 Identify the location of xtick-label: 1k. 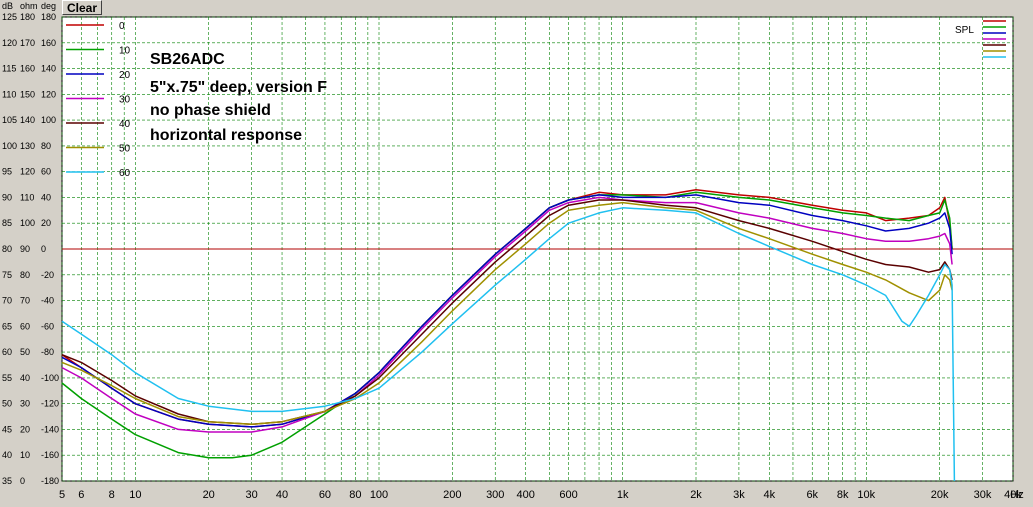
(623, 495).